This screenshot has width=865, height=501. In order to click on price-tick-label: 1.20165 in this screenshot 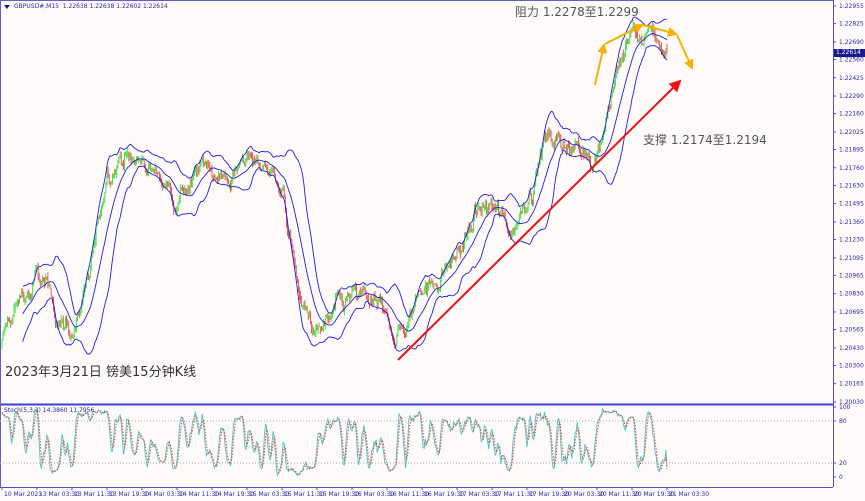, I will do `click(851, 384)`.